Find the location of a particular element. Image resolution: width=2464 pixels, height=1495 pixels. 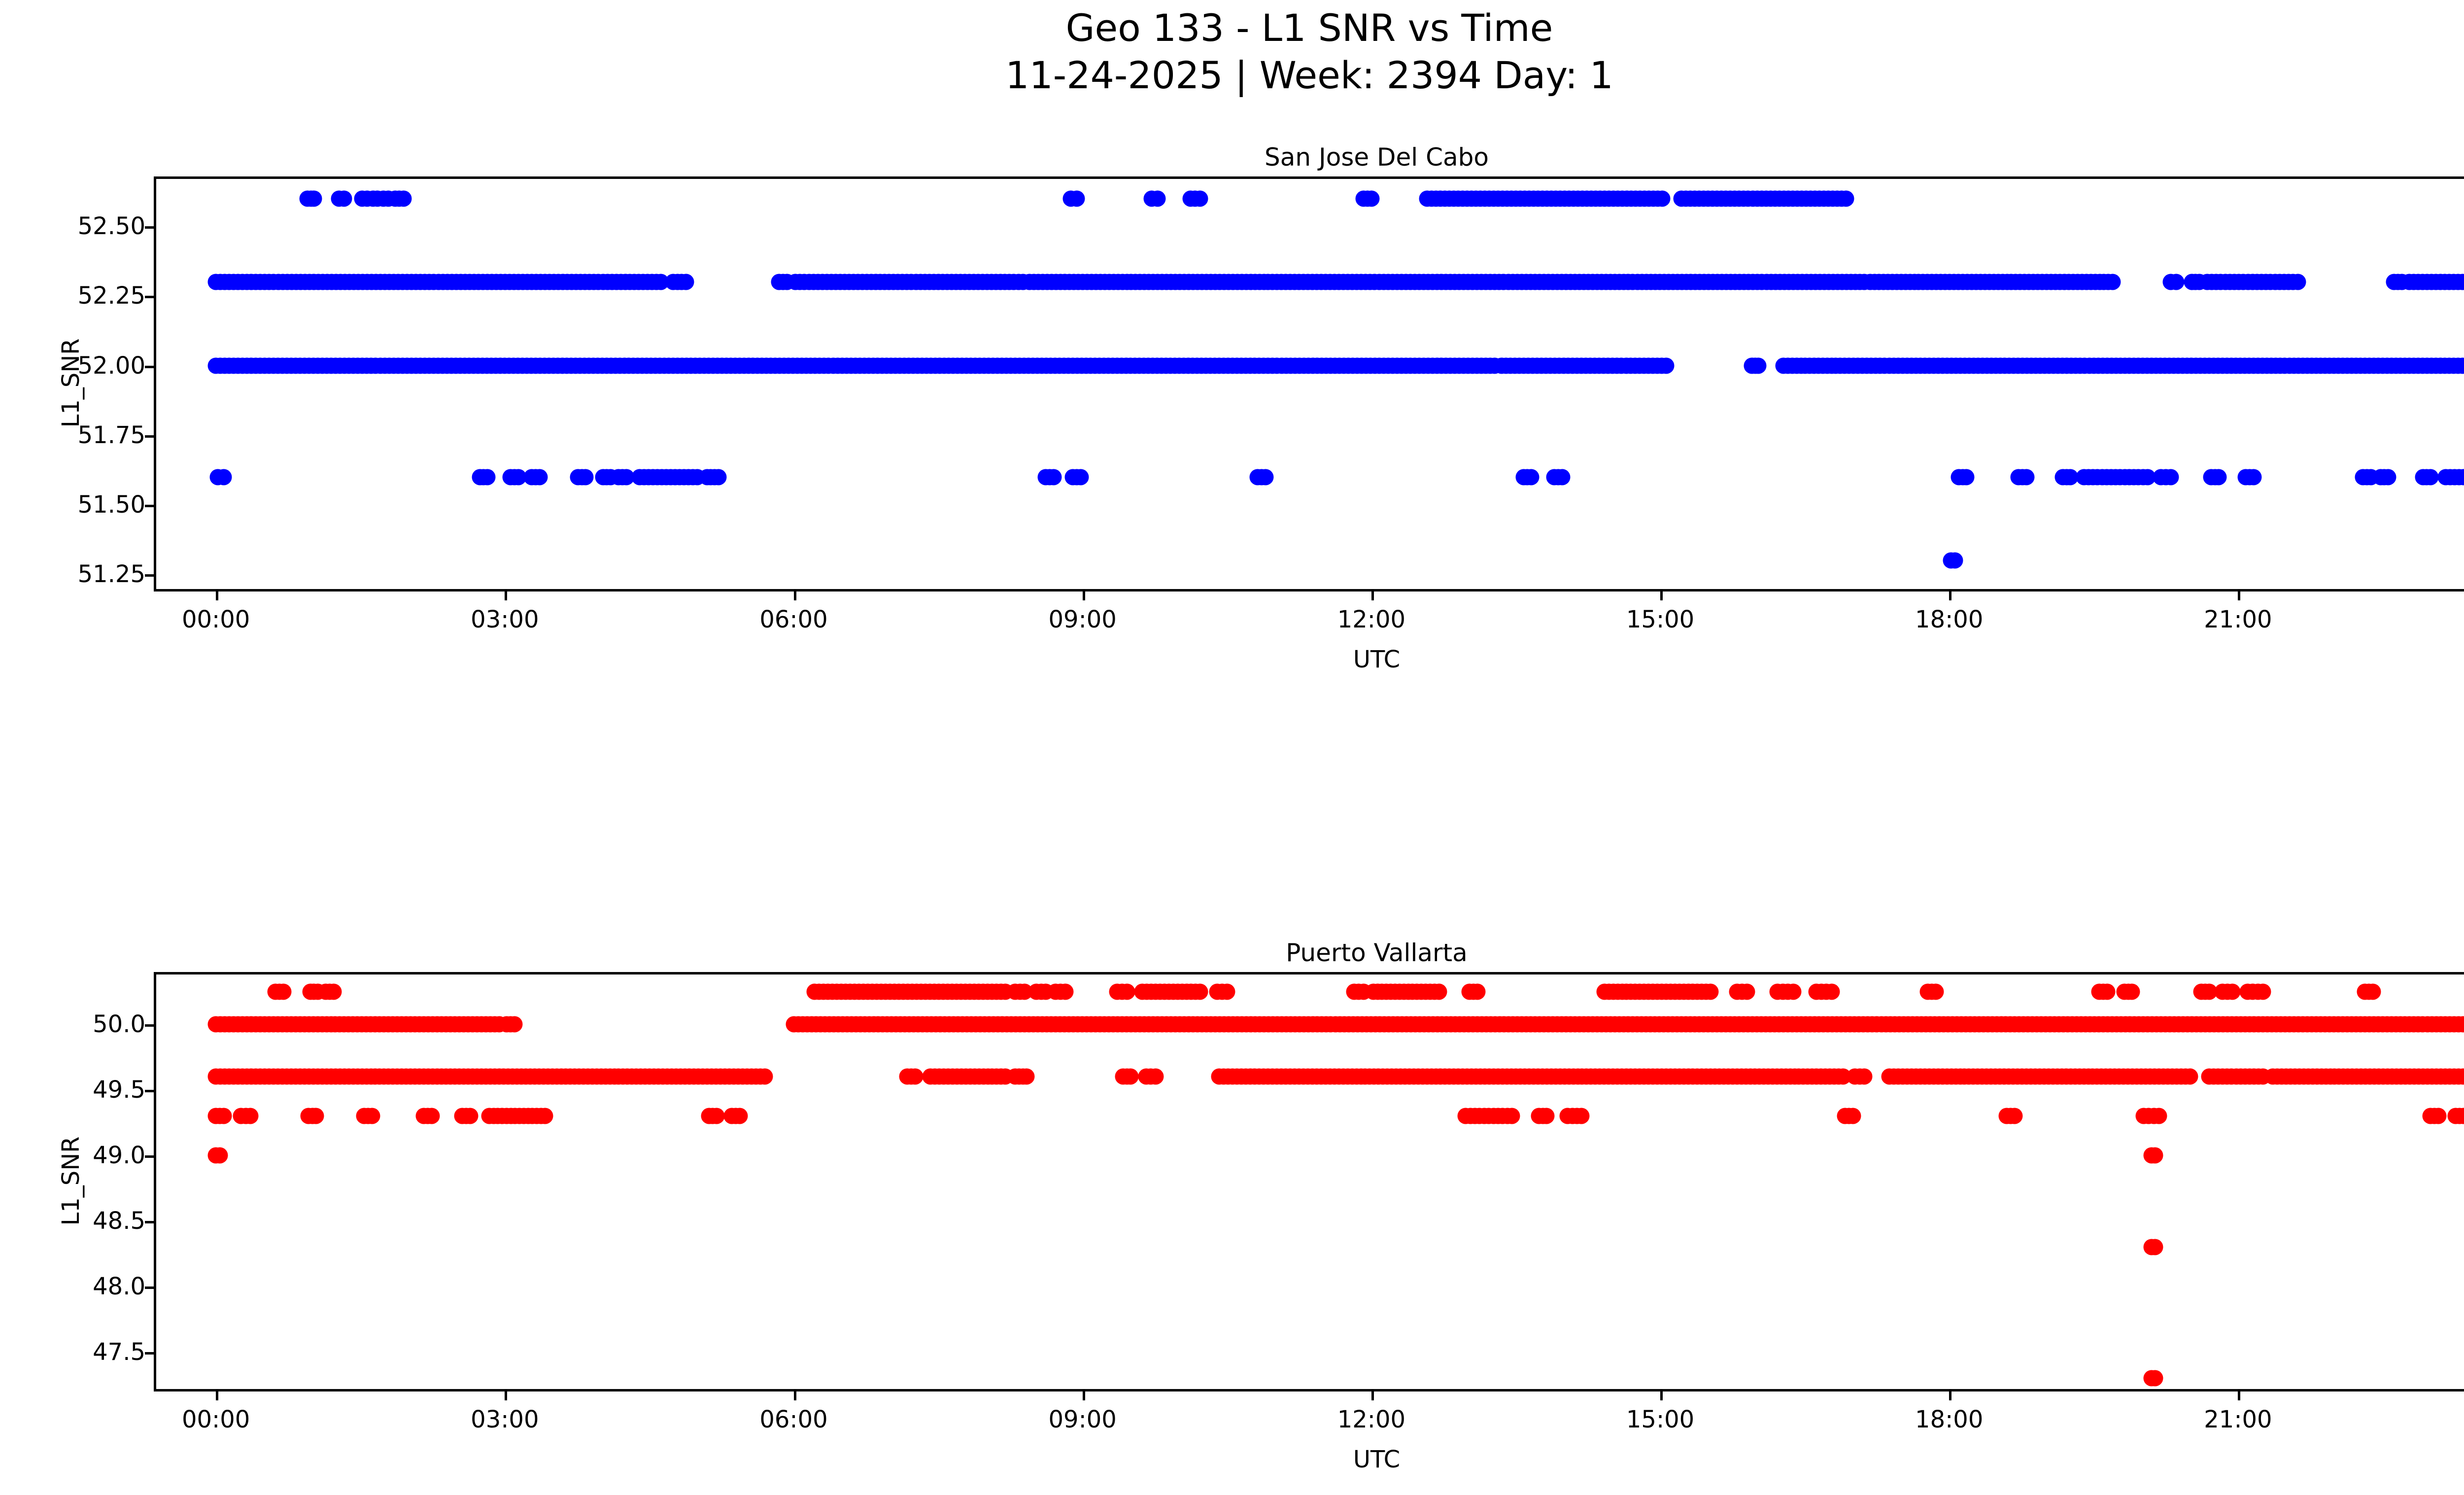

figure-suptitle-line1: Geo 133 - L1 SNR vs Time is located at coordinates (1309, 28).